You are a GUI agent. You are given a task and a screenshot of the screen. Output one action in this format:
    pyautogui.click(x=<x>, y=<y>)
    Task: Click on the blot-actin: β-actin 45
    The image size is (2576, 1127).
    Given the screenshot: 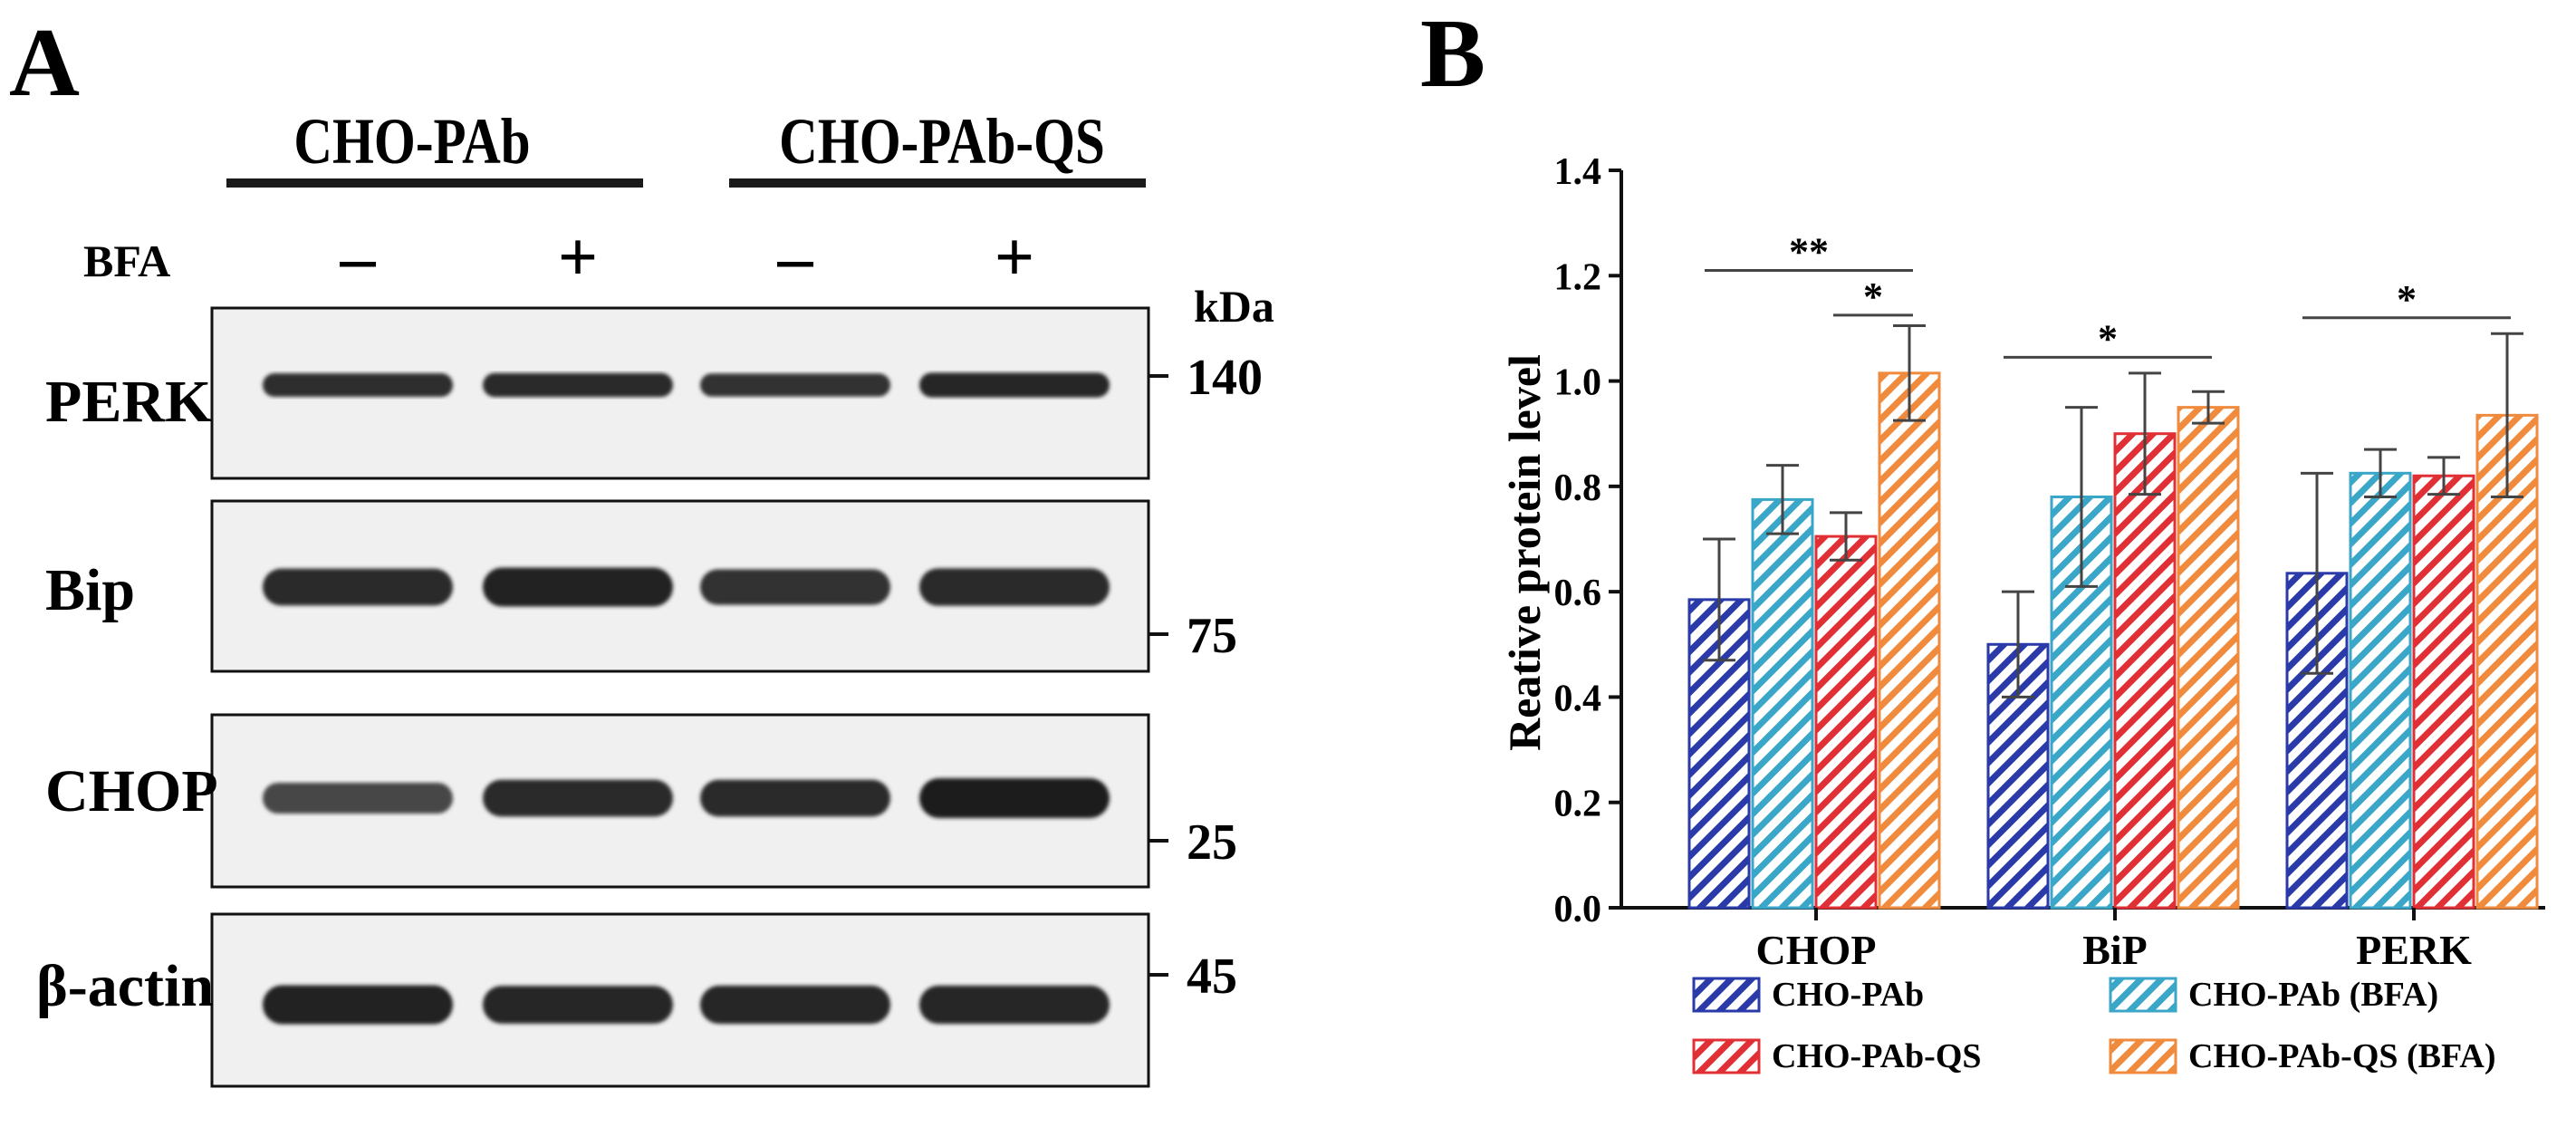 What is the action you would take?
    pyautogui.click(x=636, y=1000)
    